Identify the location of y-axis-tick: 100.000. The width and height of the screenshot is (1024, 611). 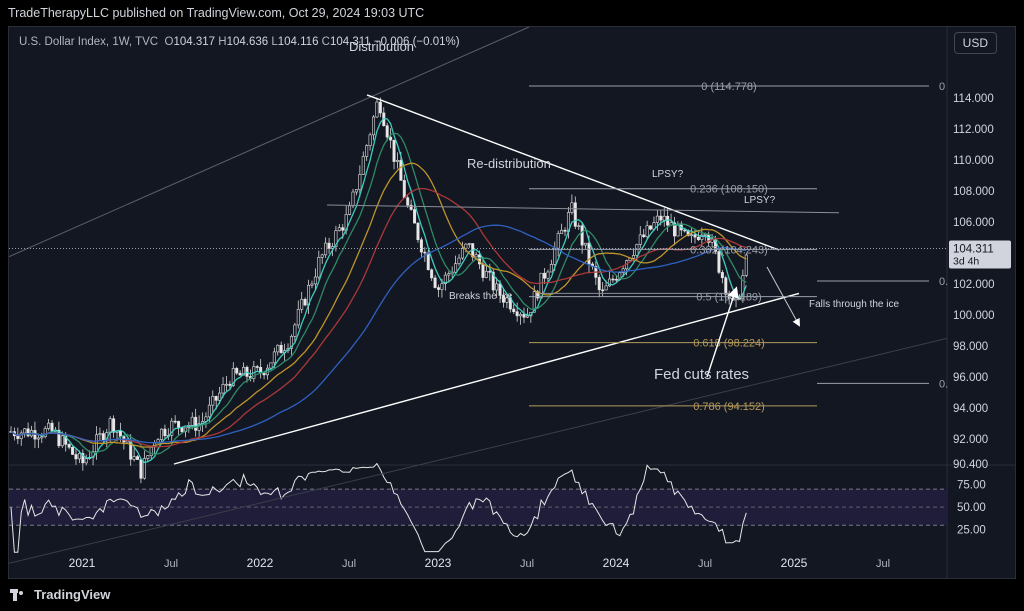
(974, 316).